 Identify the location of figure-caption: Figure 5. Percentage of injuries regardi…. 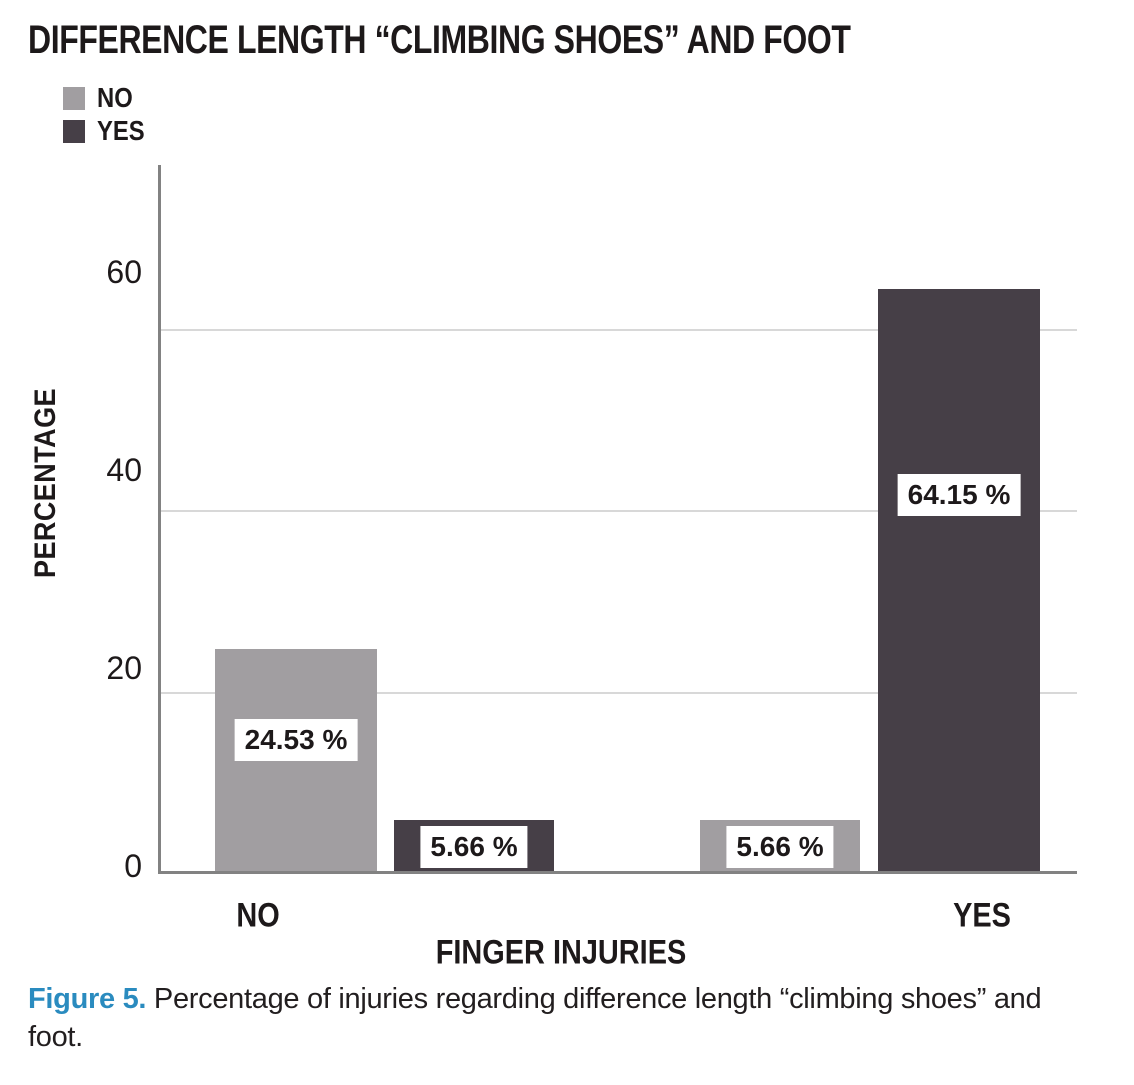
(563, 1018).